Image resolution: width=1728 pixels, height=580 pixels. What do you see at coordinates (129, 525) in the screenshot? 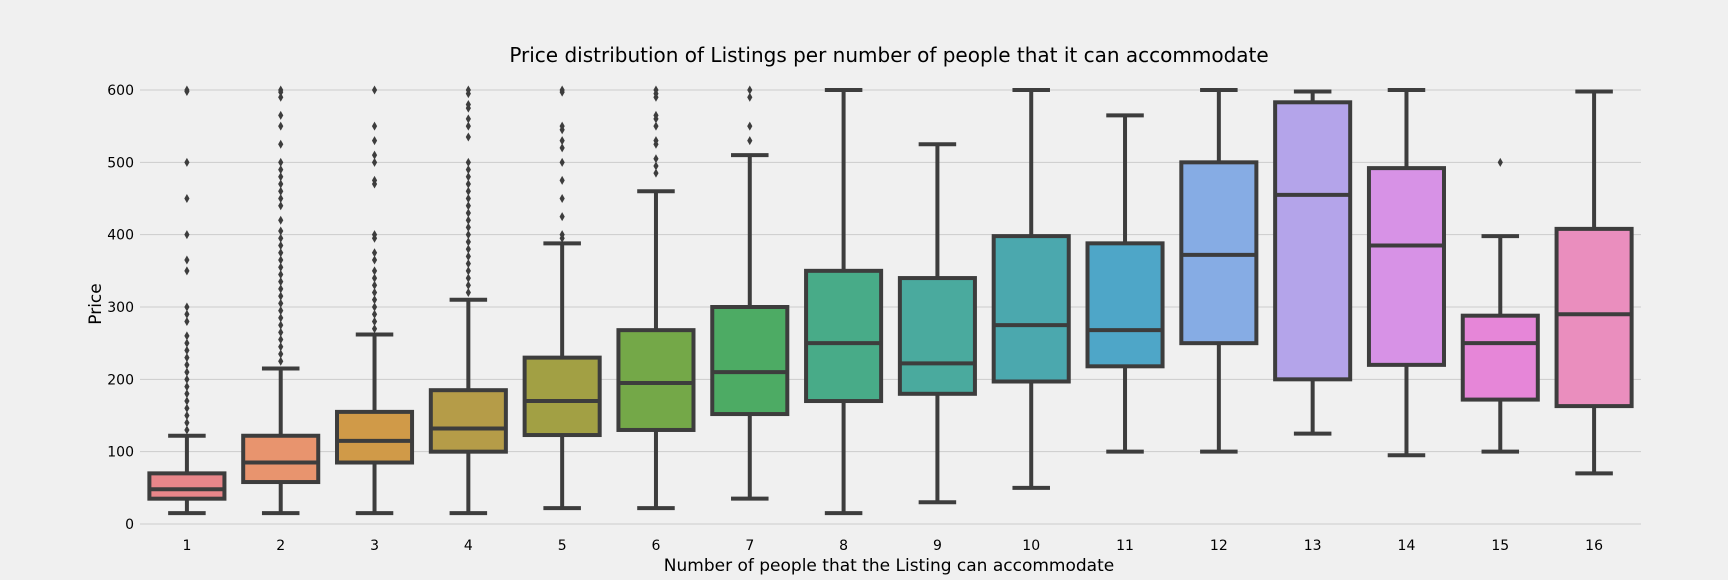
I see `y-tick-label-0: 0` at bounding box center [129, 525].